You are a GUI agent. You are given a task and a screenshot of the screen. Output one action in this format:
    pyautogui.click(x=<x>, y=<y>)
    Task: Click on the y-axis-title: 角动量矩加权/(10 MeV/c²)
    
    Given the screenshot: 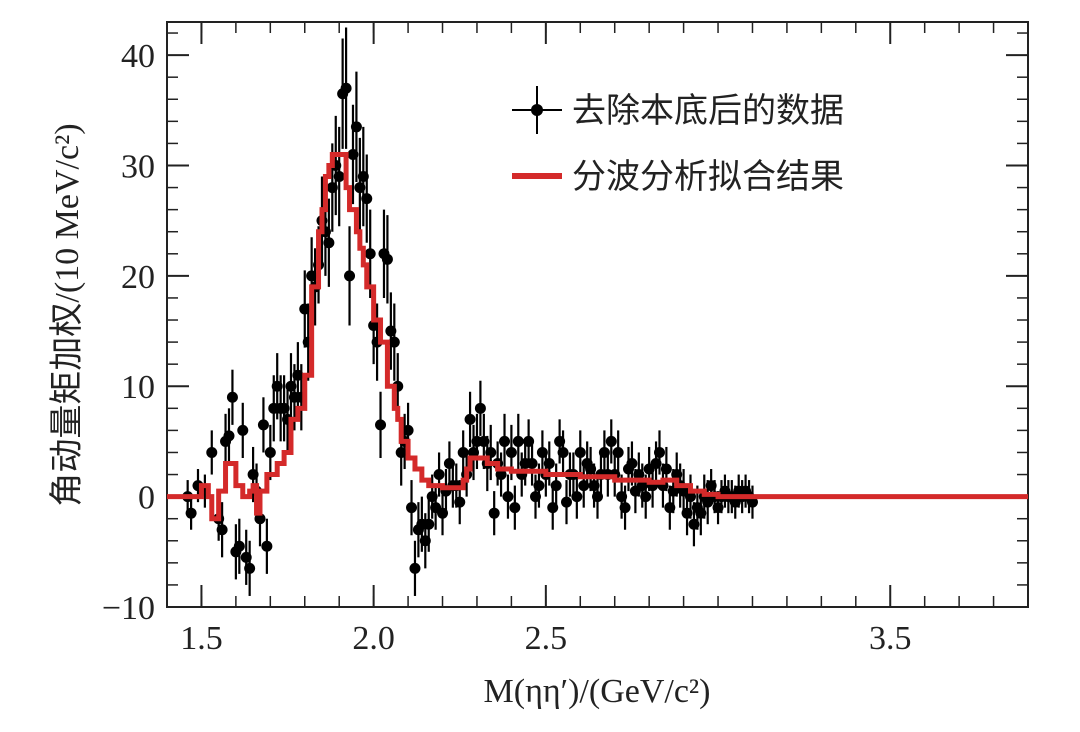 What is the action you would take?
    pyautogui.click(x=67, y=314)
    